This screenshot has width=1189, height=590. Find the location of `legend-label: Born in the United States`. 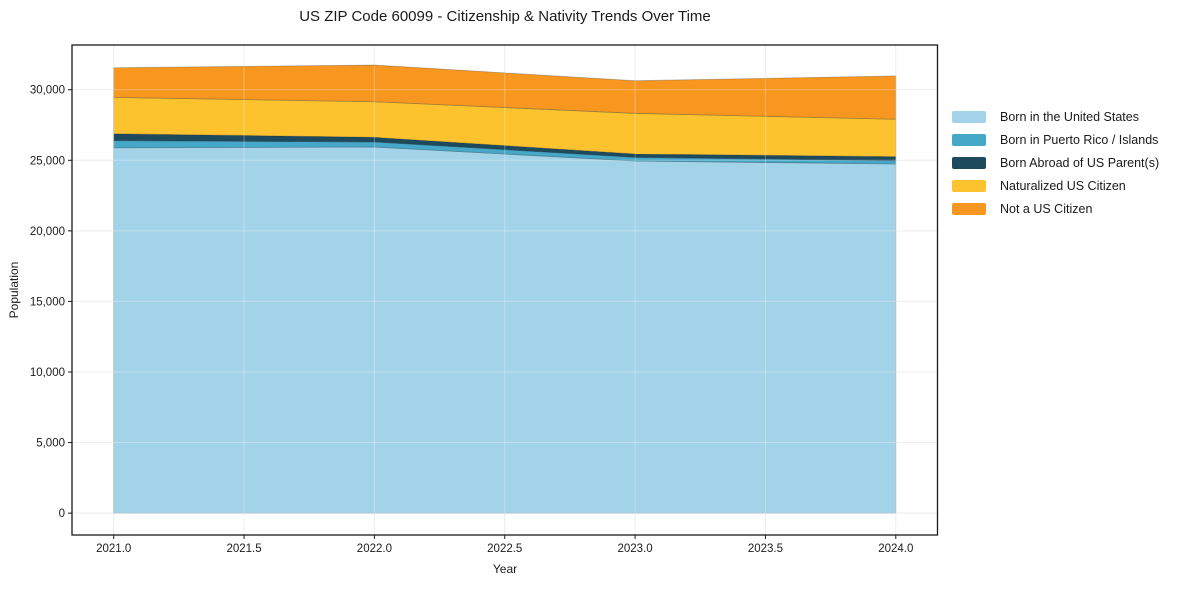

legend-label: Born in the United States is located at coordinates (1069, 116).